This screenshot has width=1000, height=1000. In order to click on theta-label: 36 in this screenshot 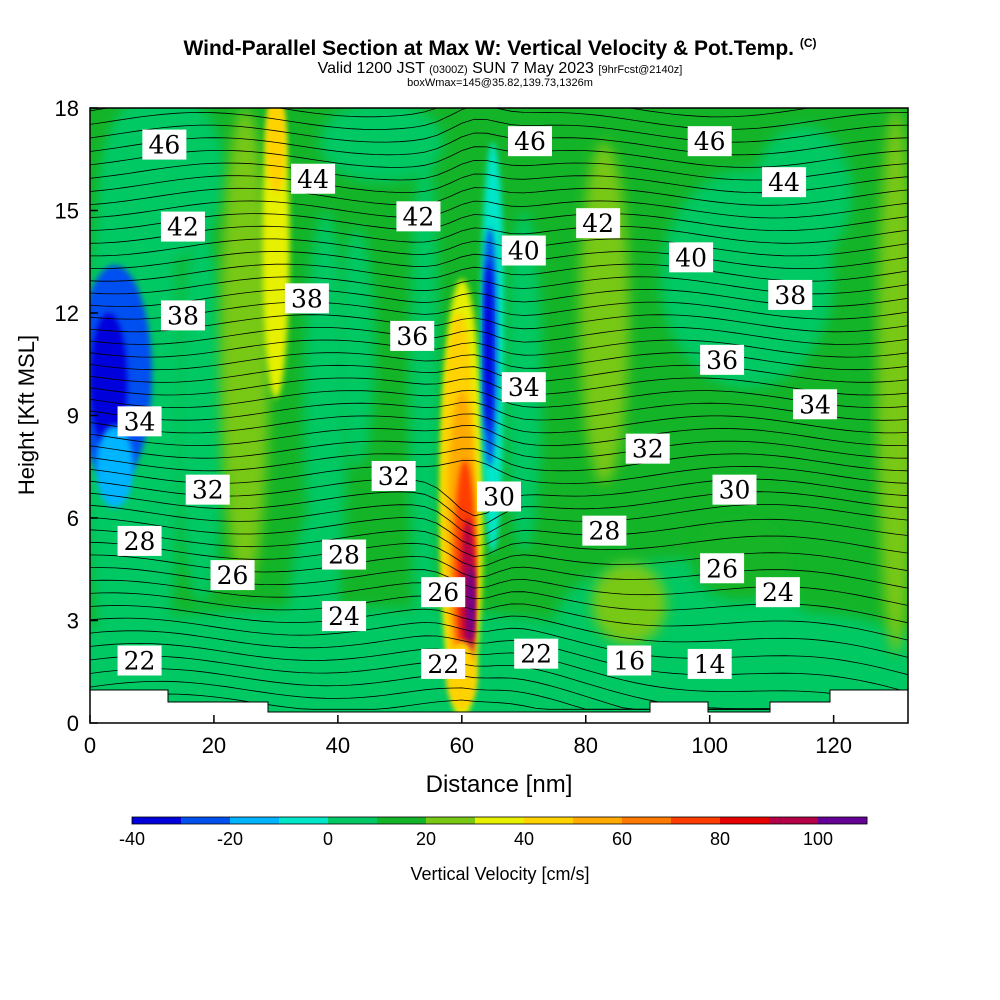, I will do `click(412, 335)`.